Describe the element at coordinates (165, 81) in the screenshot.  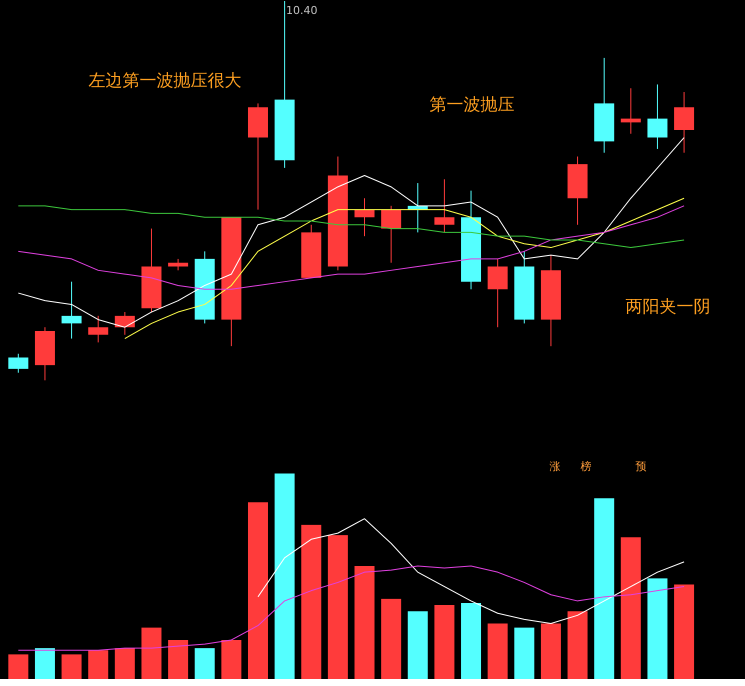
I see `annotation: 左边第一波抛压很大` at that location.